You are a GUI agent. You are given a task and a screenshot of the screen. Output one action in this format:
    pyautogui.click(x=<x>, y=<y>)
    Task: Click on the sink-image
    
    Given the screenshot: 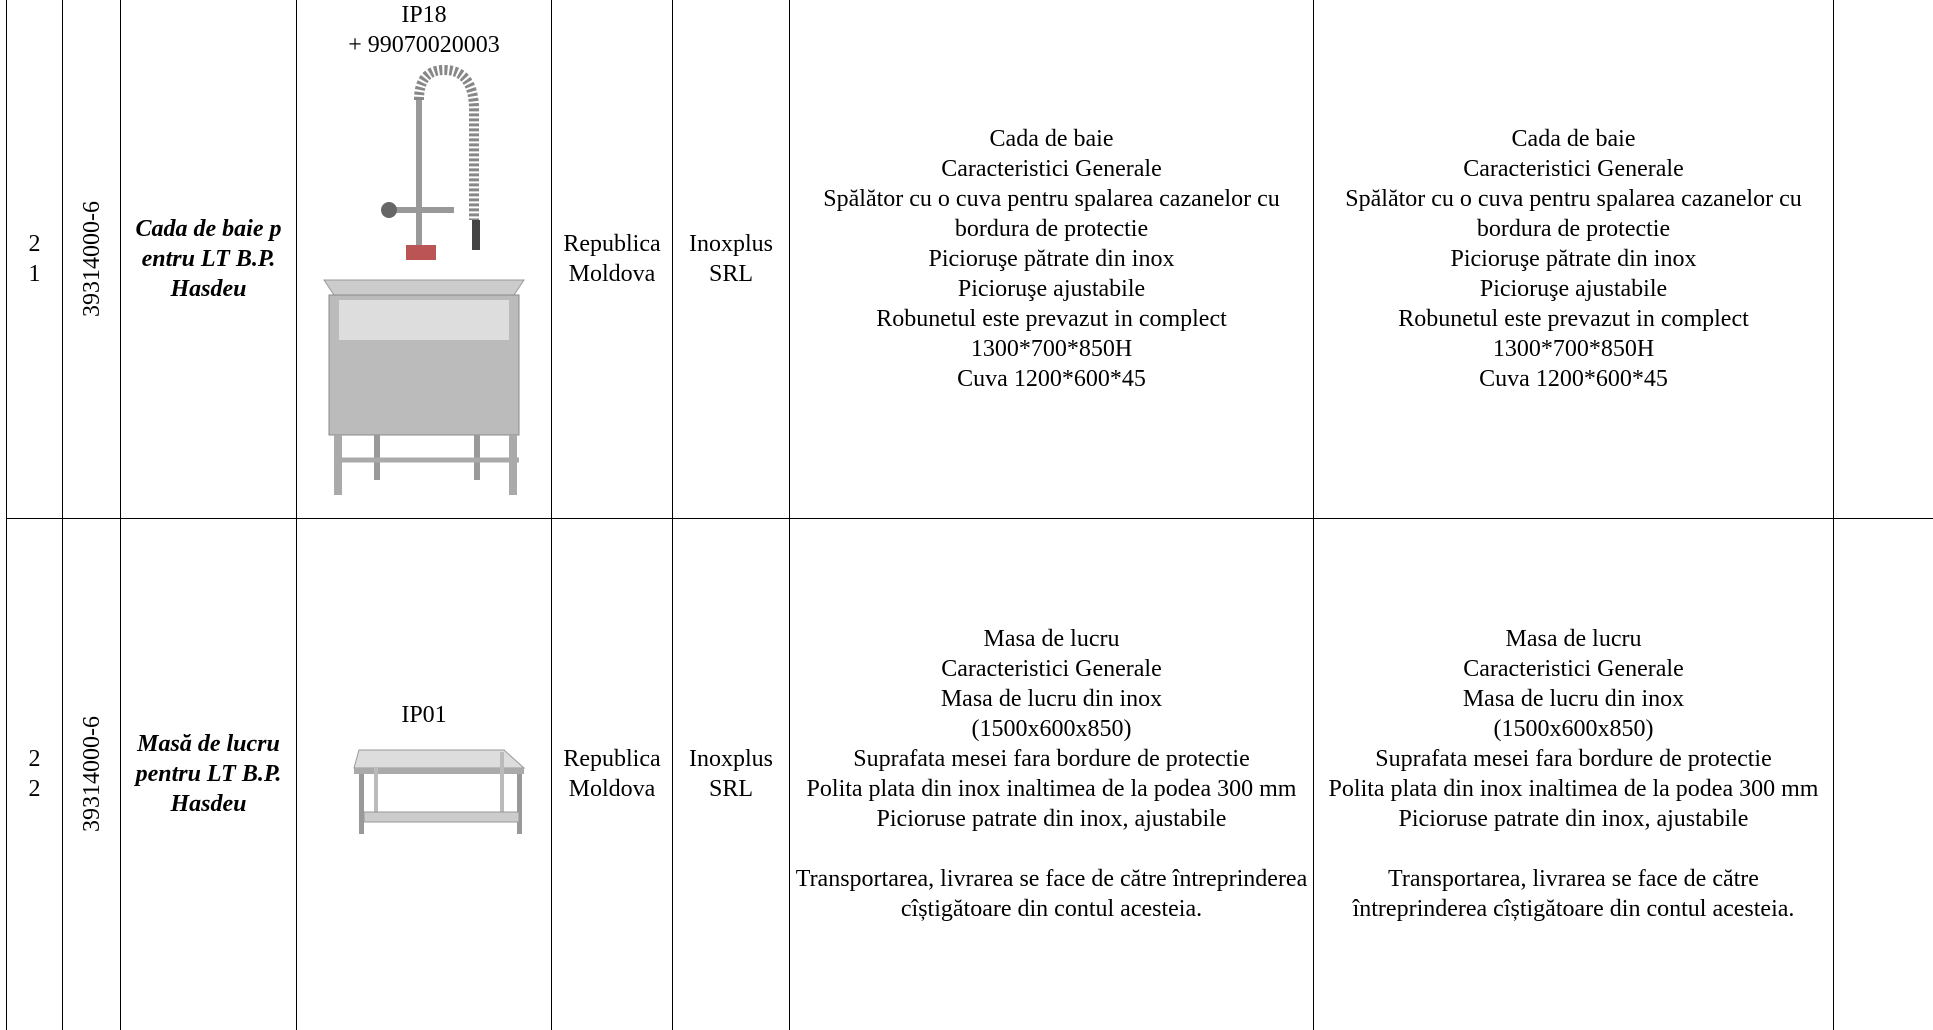 What is the action you would take?
    pyautogui.click(x=424, y=279)
    